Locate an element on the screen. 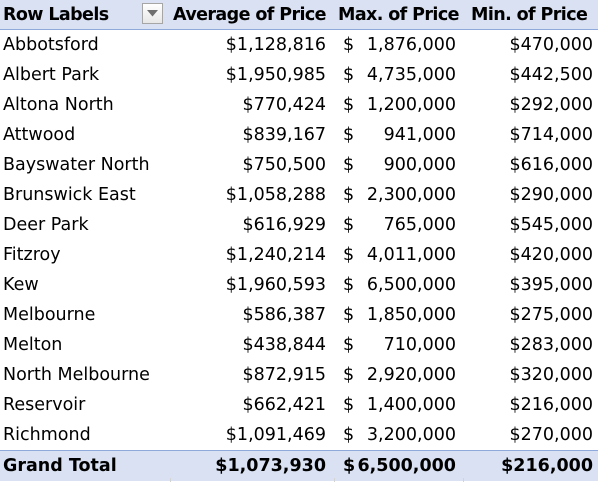 The width and height of the screenshot is (598, 482). max-price-wrap: $710,000 is located at coordinates (399, 345).